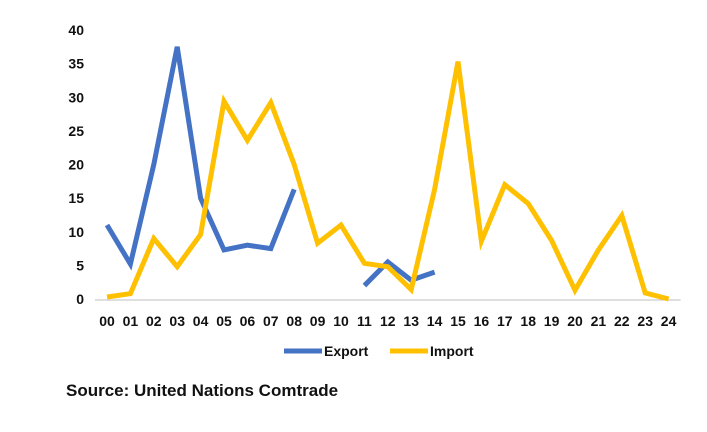  I want to click on y-tick-label: 5, so click(80, 265).